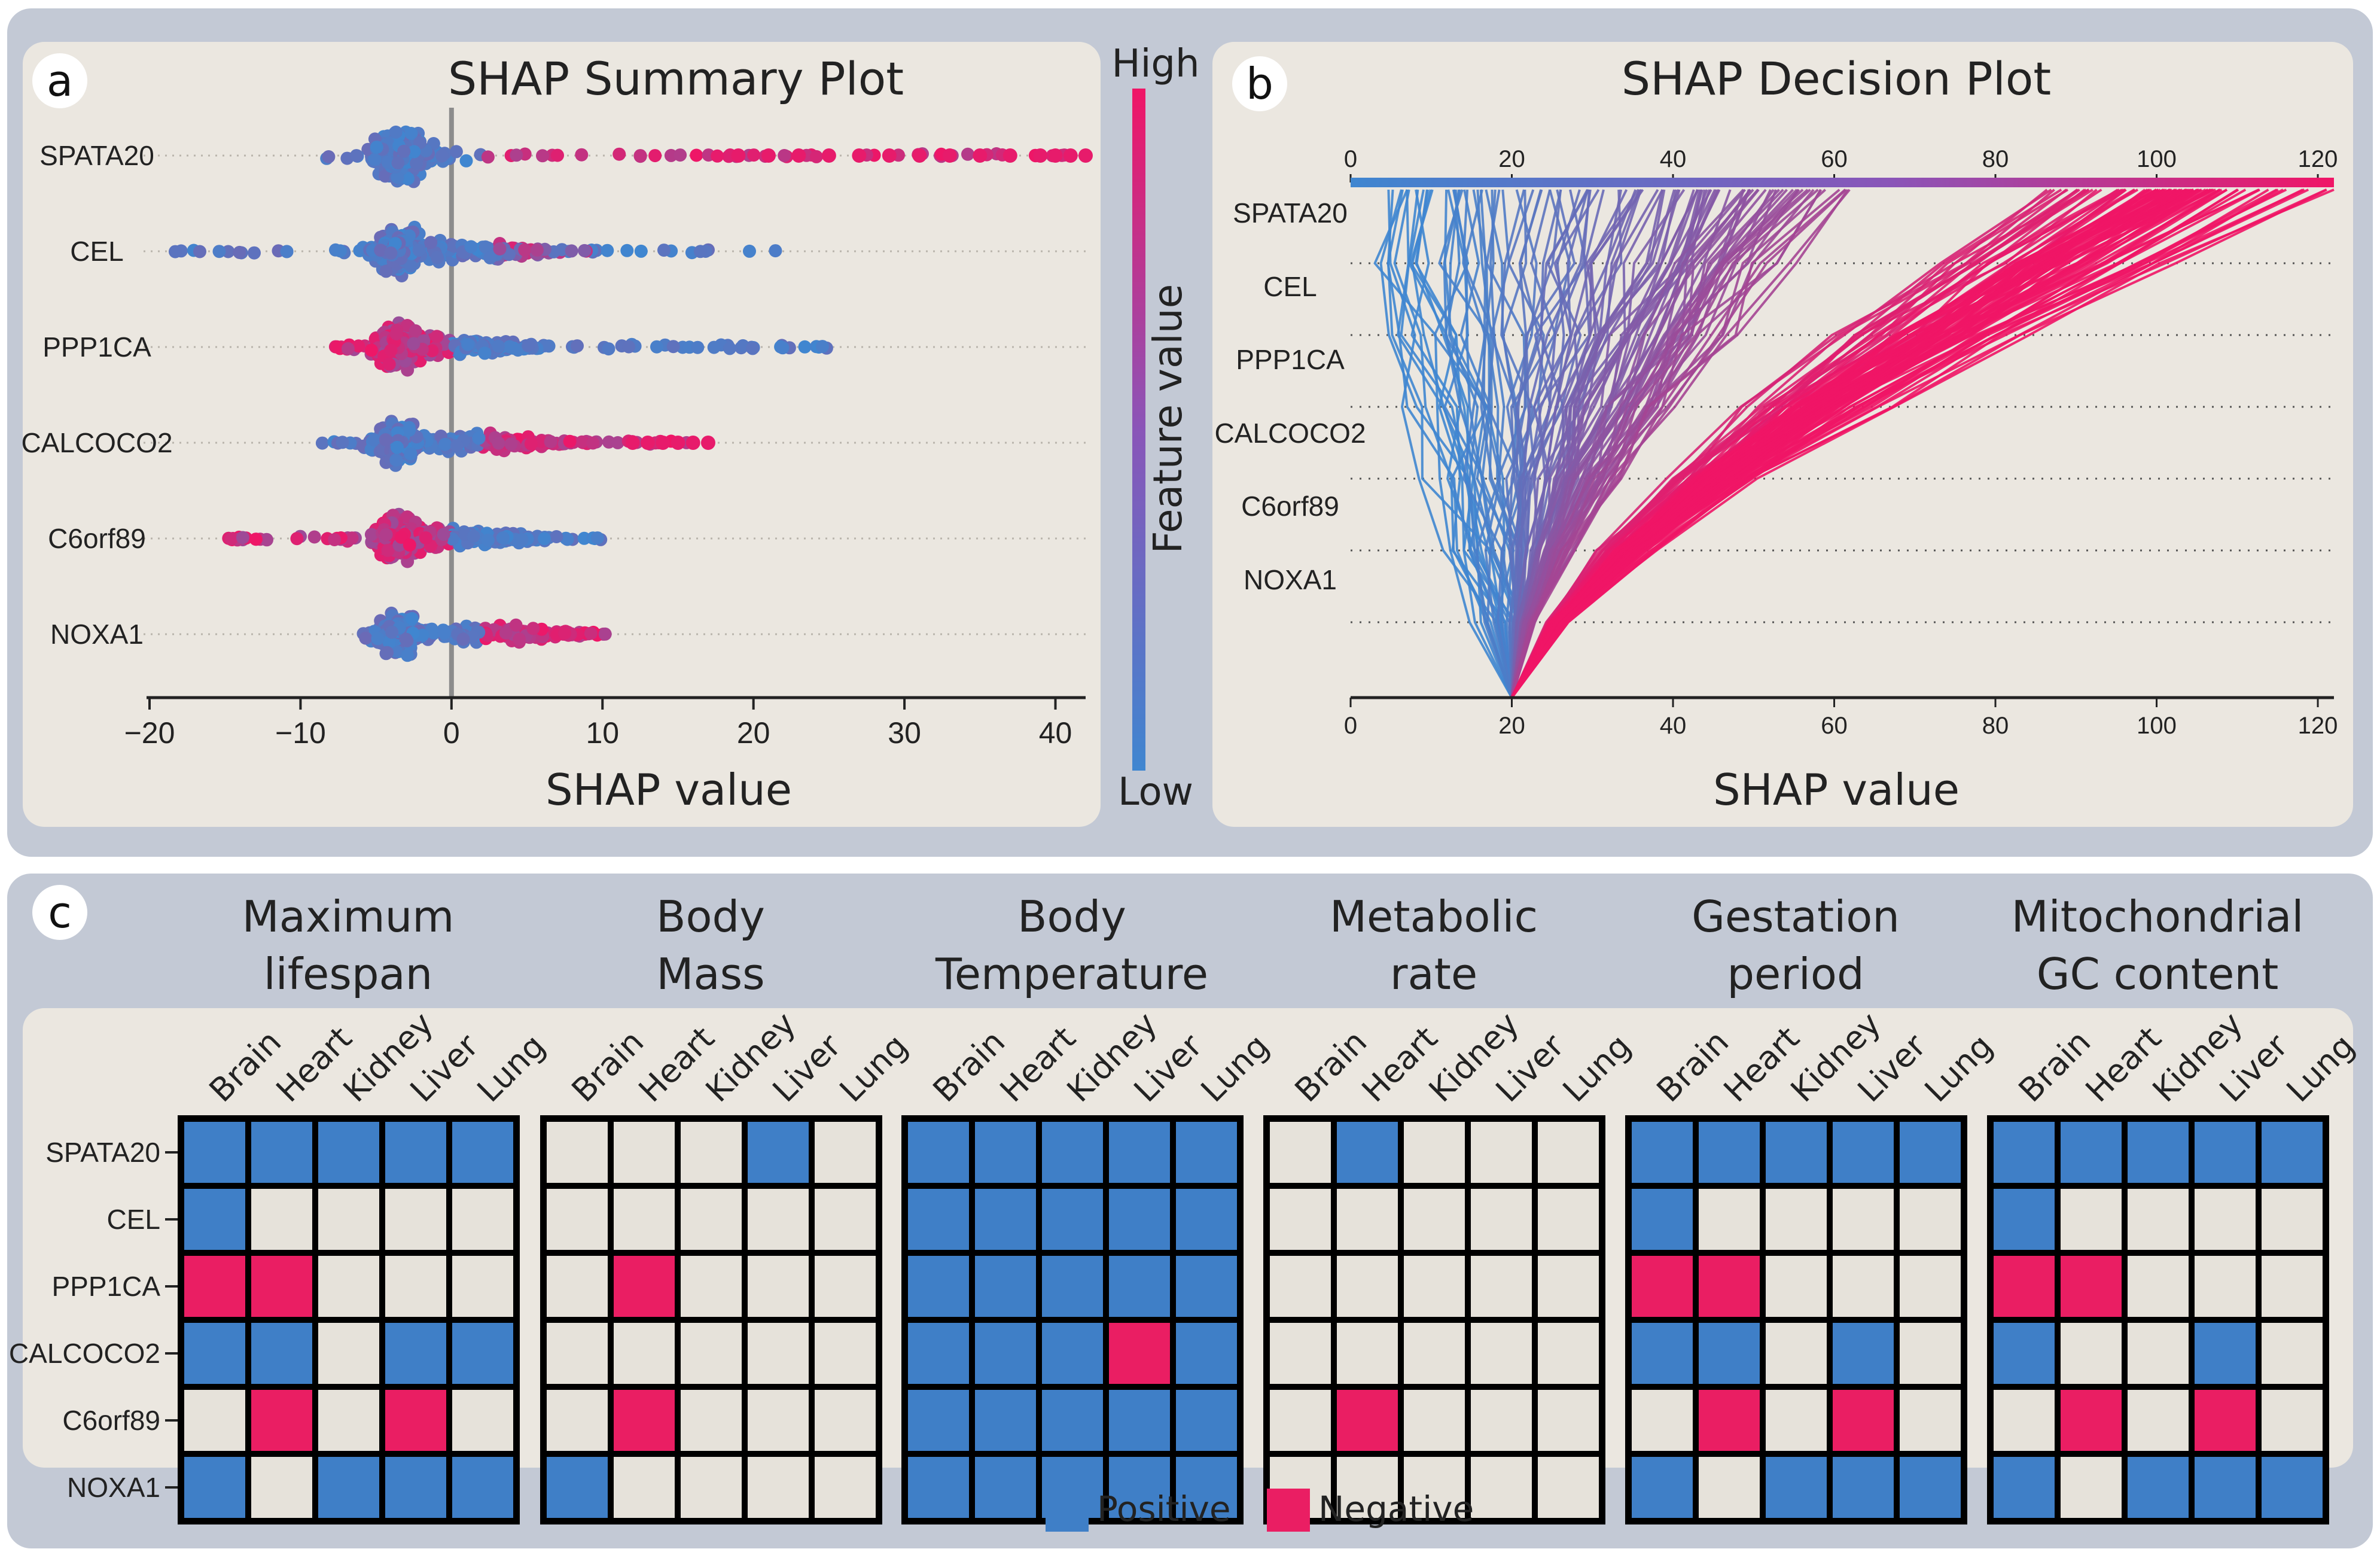 The image size is (2380, 1555). What do you see at coordinates (1433, 974) in the screenshot?
I see `heatmap-group-title: rate` at bounding box center [1433, 974].